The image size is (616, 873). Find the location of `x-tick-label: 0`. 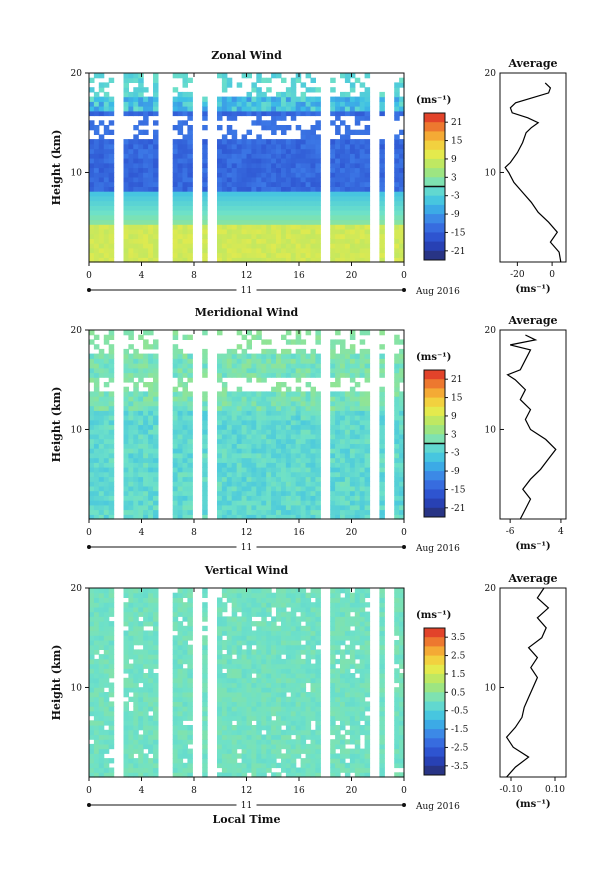

x-tick-label: 0 is located at coordinates (89, 533).